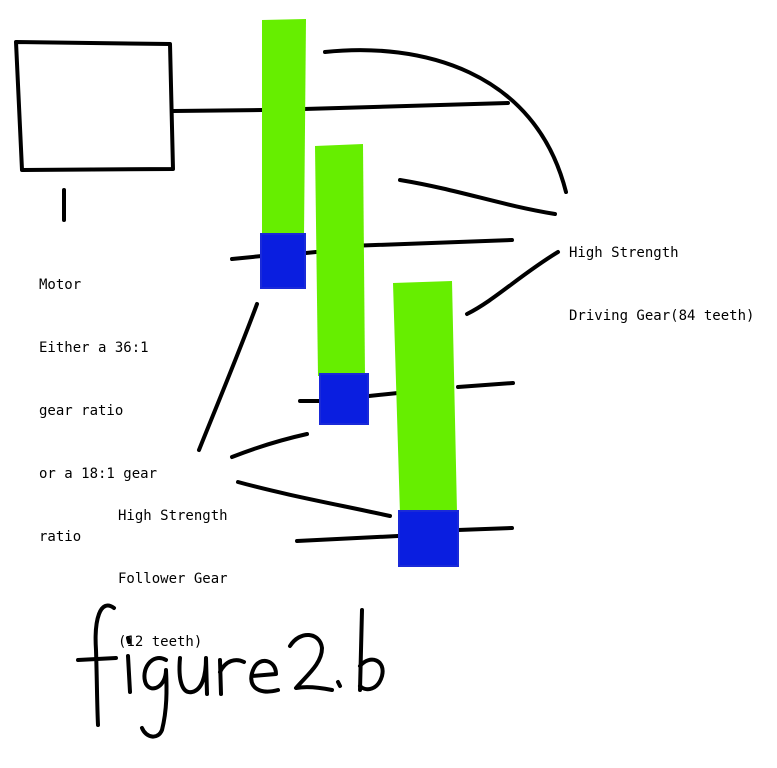  I want to click on figure-caption-handwritten, so click(230, 671).